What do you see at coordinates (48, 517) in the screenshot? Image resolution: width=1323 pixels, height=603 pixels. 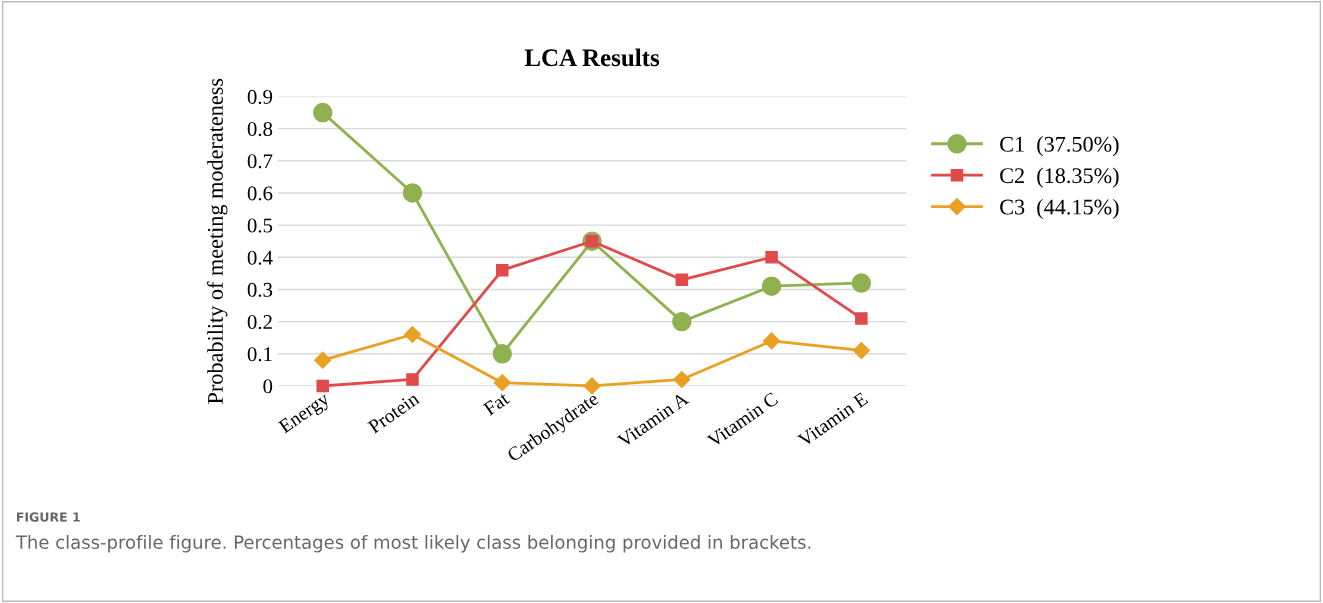 I see `caption: FIGURE 1` at bounding box center [48, 517].